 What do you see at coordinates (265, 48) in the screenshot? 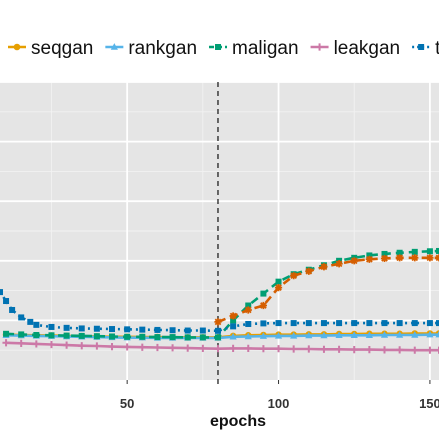
I see `legend-label: maligan` at bounding box center [265, 48].